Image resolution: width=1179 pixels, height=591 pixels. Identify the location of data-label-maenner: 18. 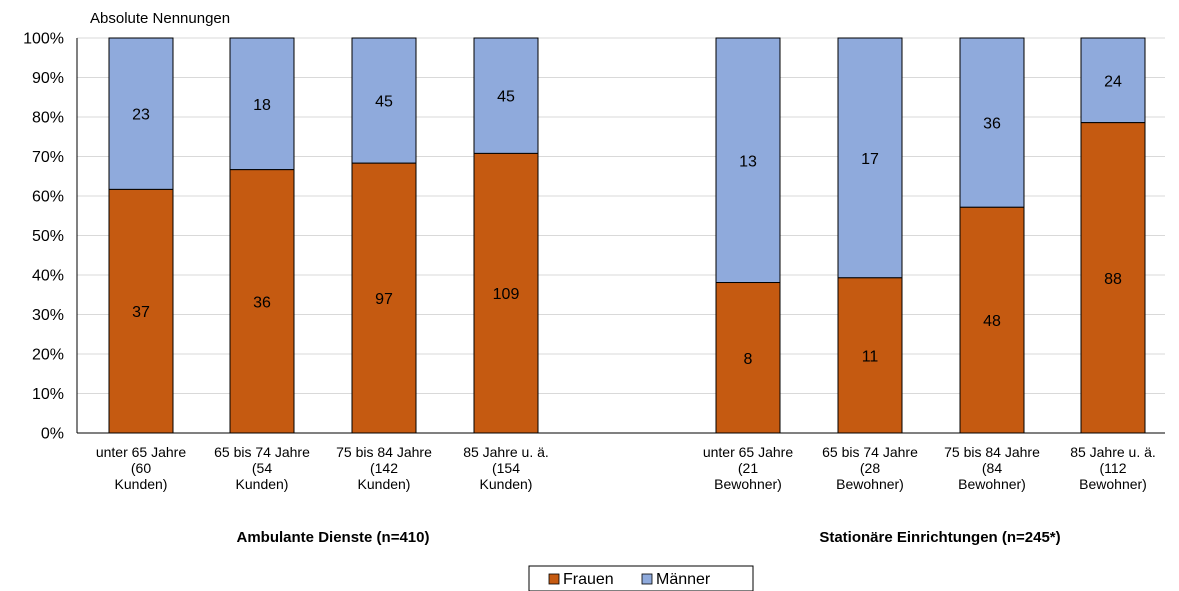
(262, 105).